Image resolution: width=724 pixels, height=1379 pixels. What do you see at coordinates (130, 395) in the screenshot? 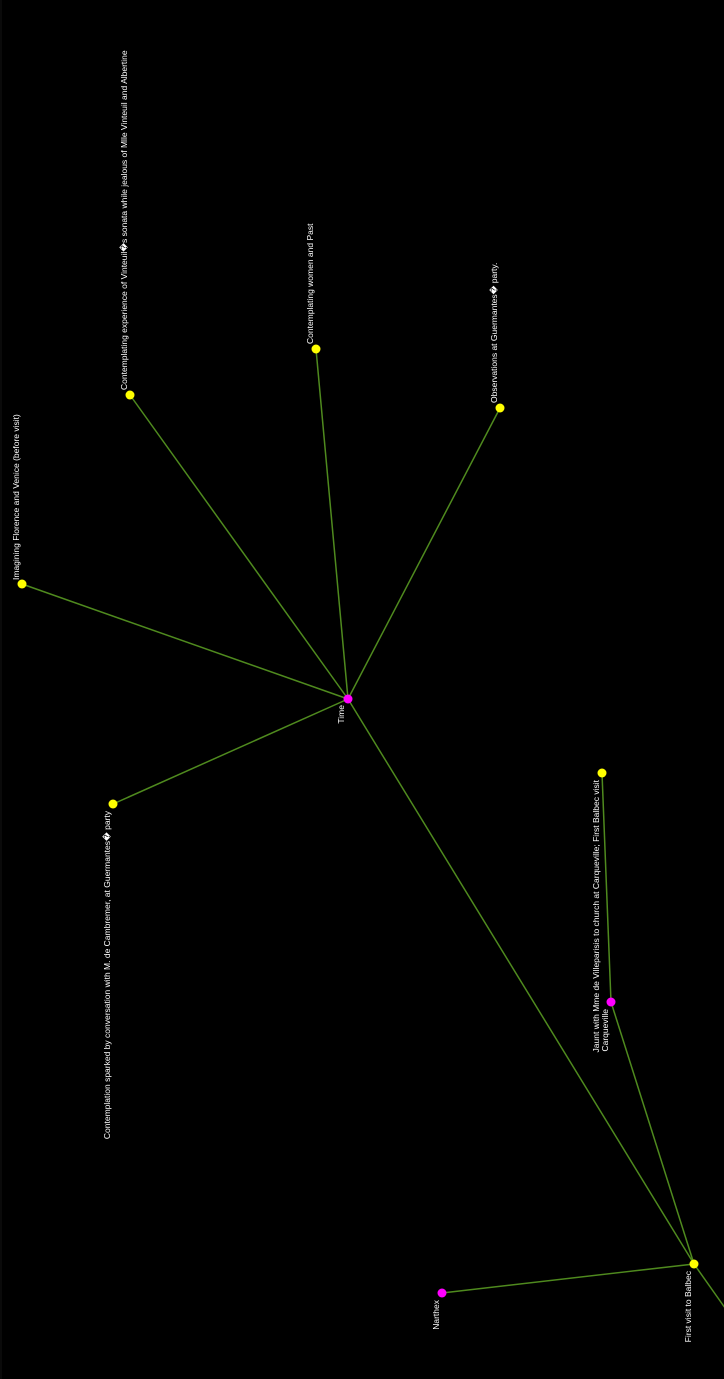
I see `node-vinteuil` at bounding box center [130, 395].